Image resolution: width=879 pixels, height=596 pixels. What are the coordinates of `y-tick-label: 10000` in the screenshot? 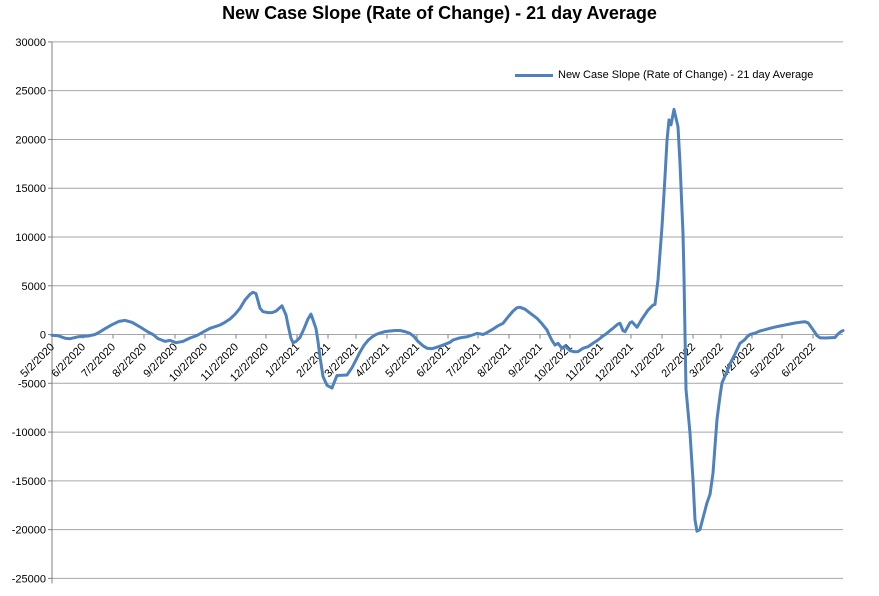 It's located at (30, 238).